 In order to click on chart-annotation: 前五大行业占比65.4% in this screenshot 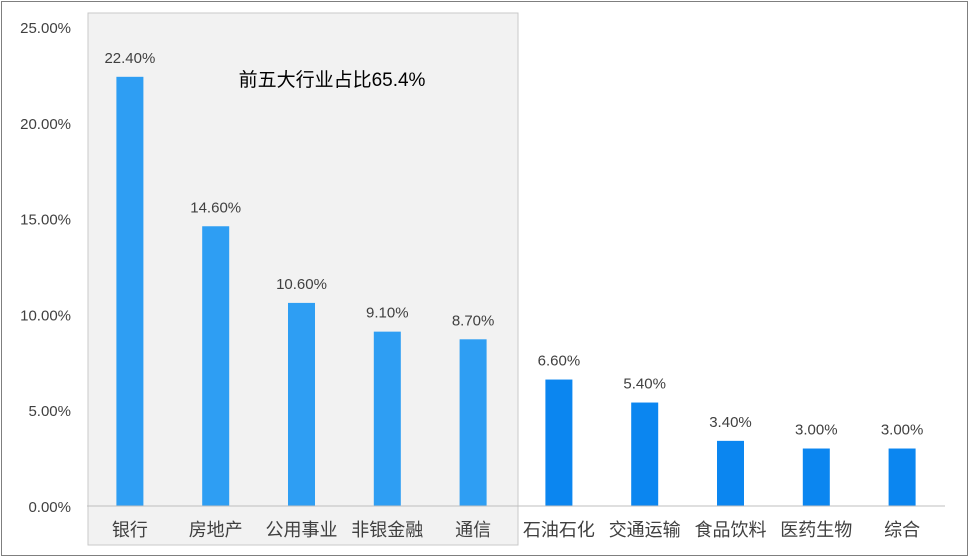, I will do `click(332, 80)`.